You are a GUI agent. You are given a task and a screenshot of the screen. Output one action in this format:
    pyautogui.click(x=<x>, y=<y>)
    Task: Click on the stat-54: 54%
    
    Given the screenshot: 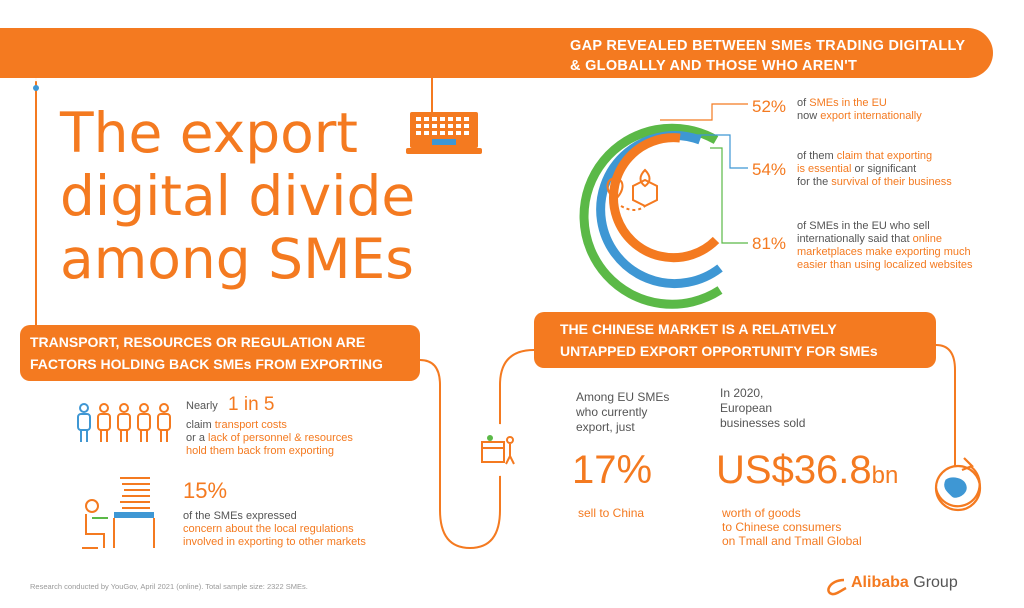 What is the action you would take?
    pyautogui.click(x=769, y=170)
    